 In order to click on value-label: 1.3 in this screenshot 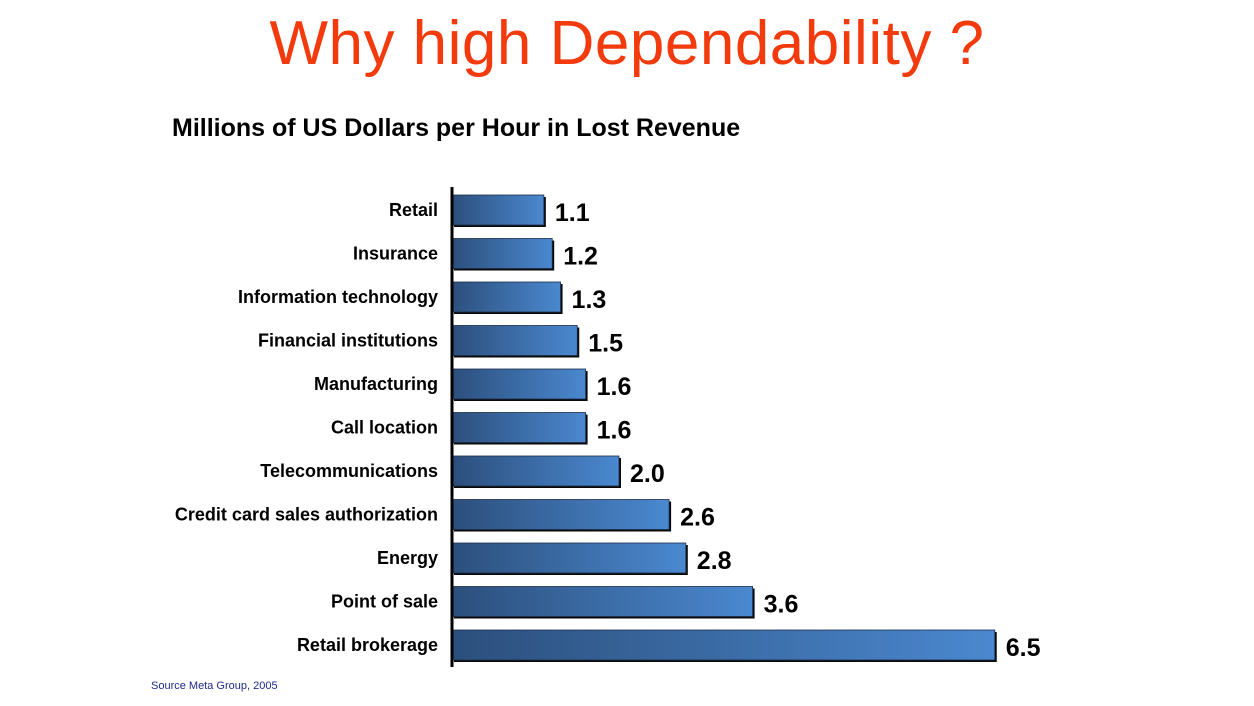, I will do `click(589, 300)`.